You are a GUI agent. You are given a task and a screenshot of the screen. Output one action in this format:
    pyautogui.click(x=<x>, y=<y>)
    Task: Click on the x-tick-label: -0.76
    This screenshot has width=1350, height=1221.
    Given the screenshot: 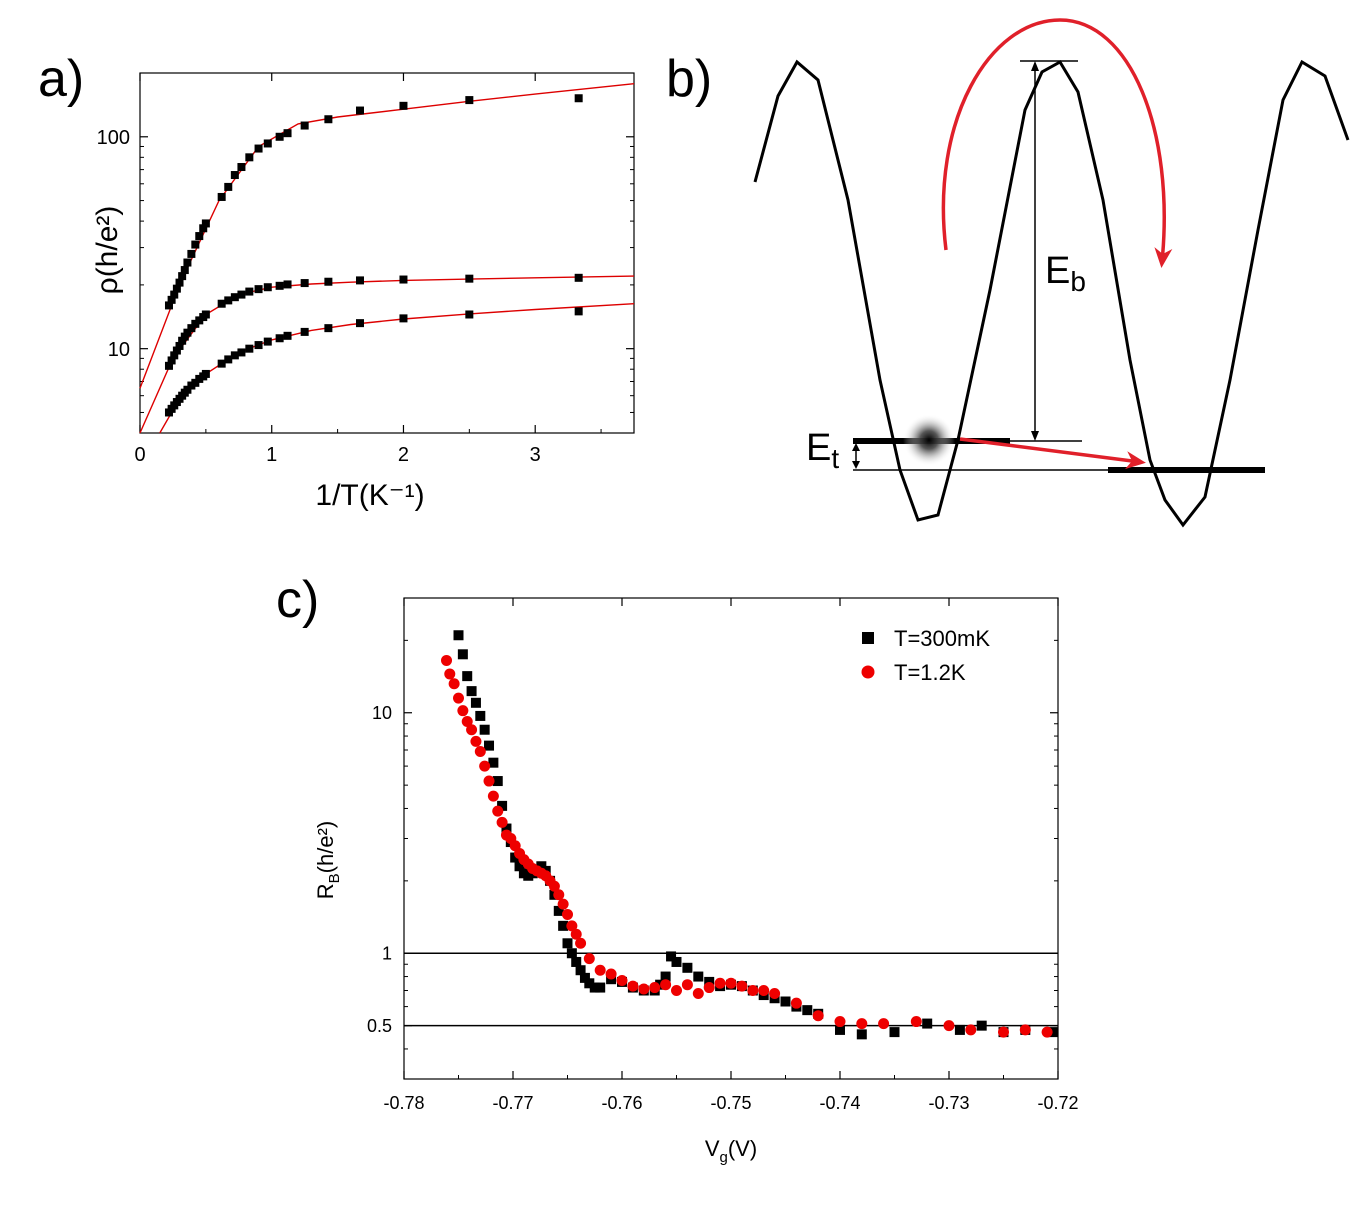 What is the action you would take?
    pyautogui.click(x=621, y=1103)
    